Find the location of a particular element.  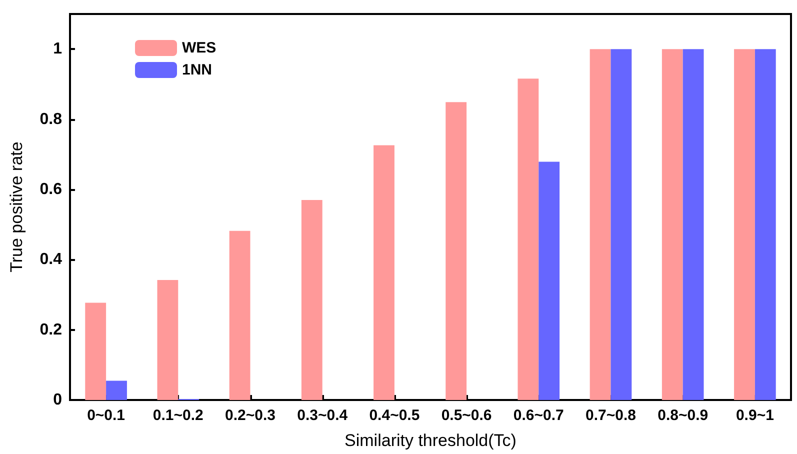

y-tick-label: 0 is located at coordinates (57, 400).